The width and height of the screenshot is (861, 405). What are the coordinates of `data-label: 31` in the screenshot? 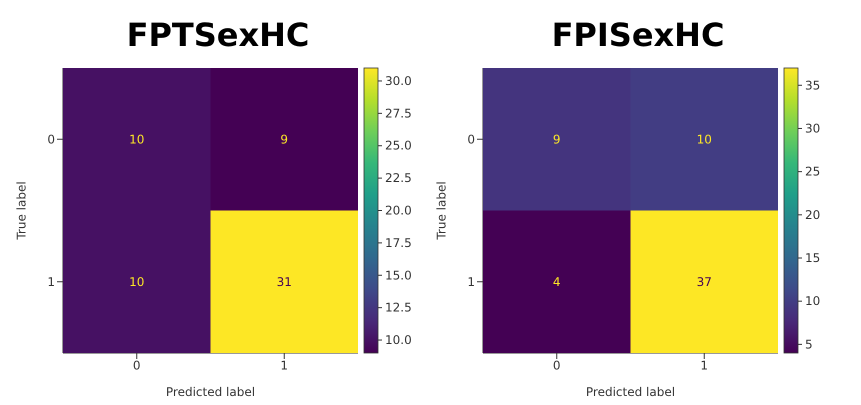 It's located at (284, 281).